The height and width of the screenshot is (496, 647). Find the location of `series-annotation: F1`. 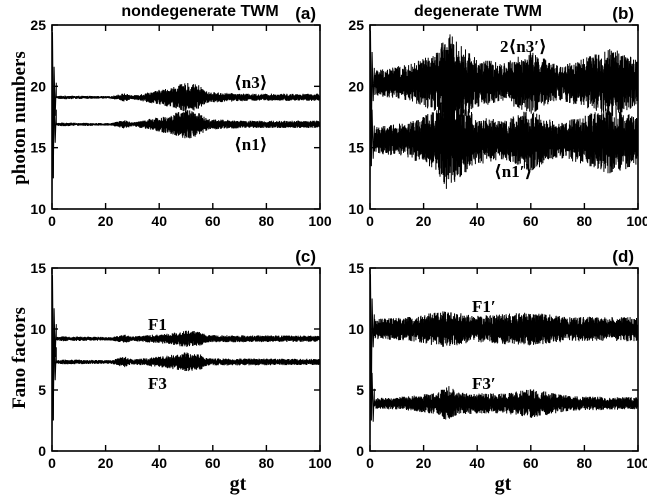

series-annotation: F1 is located at coordinates (157, 324).